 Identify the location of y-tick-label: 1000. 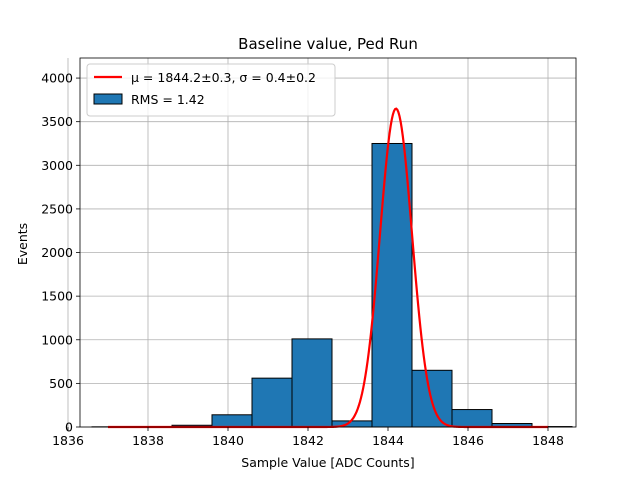
(57, 339).